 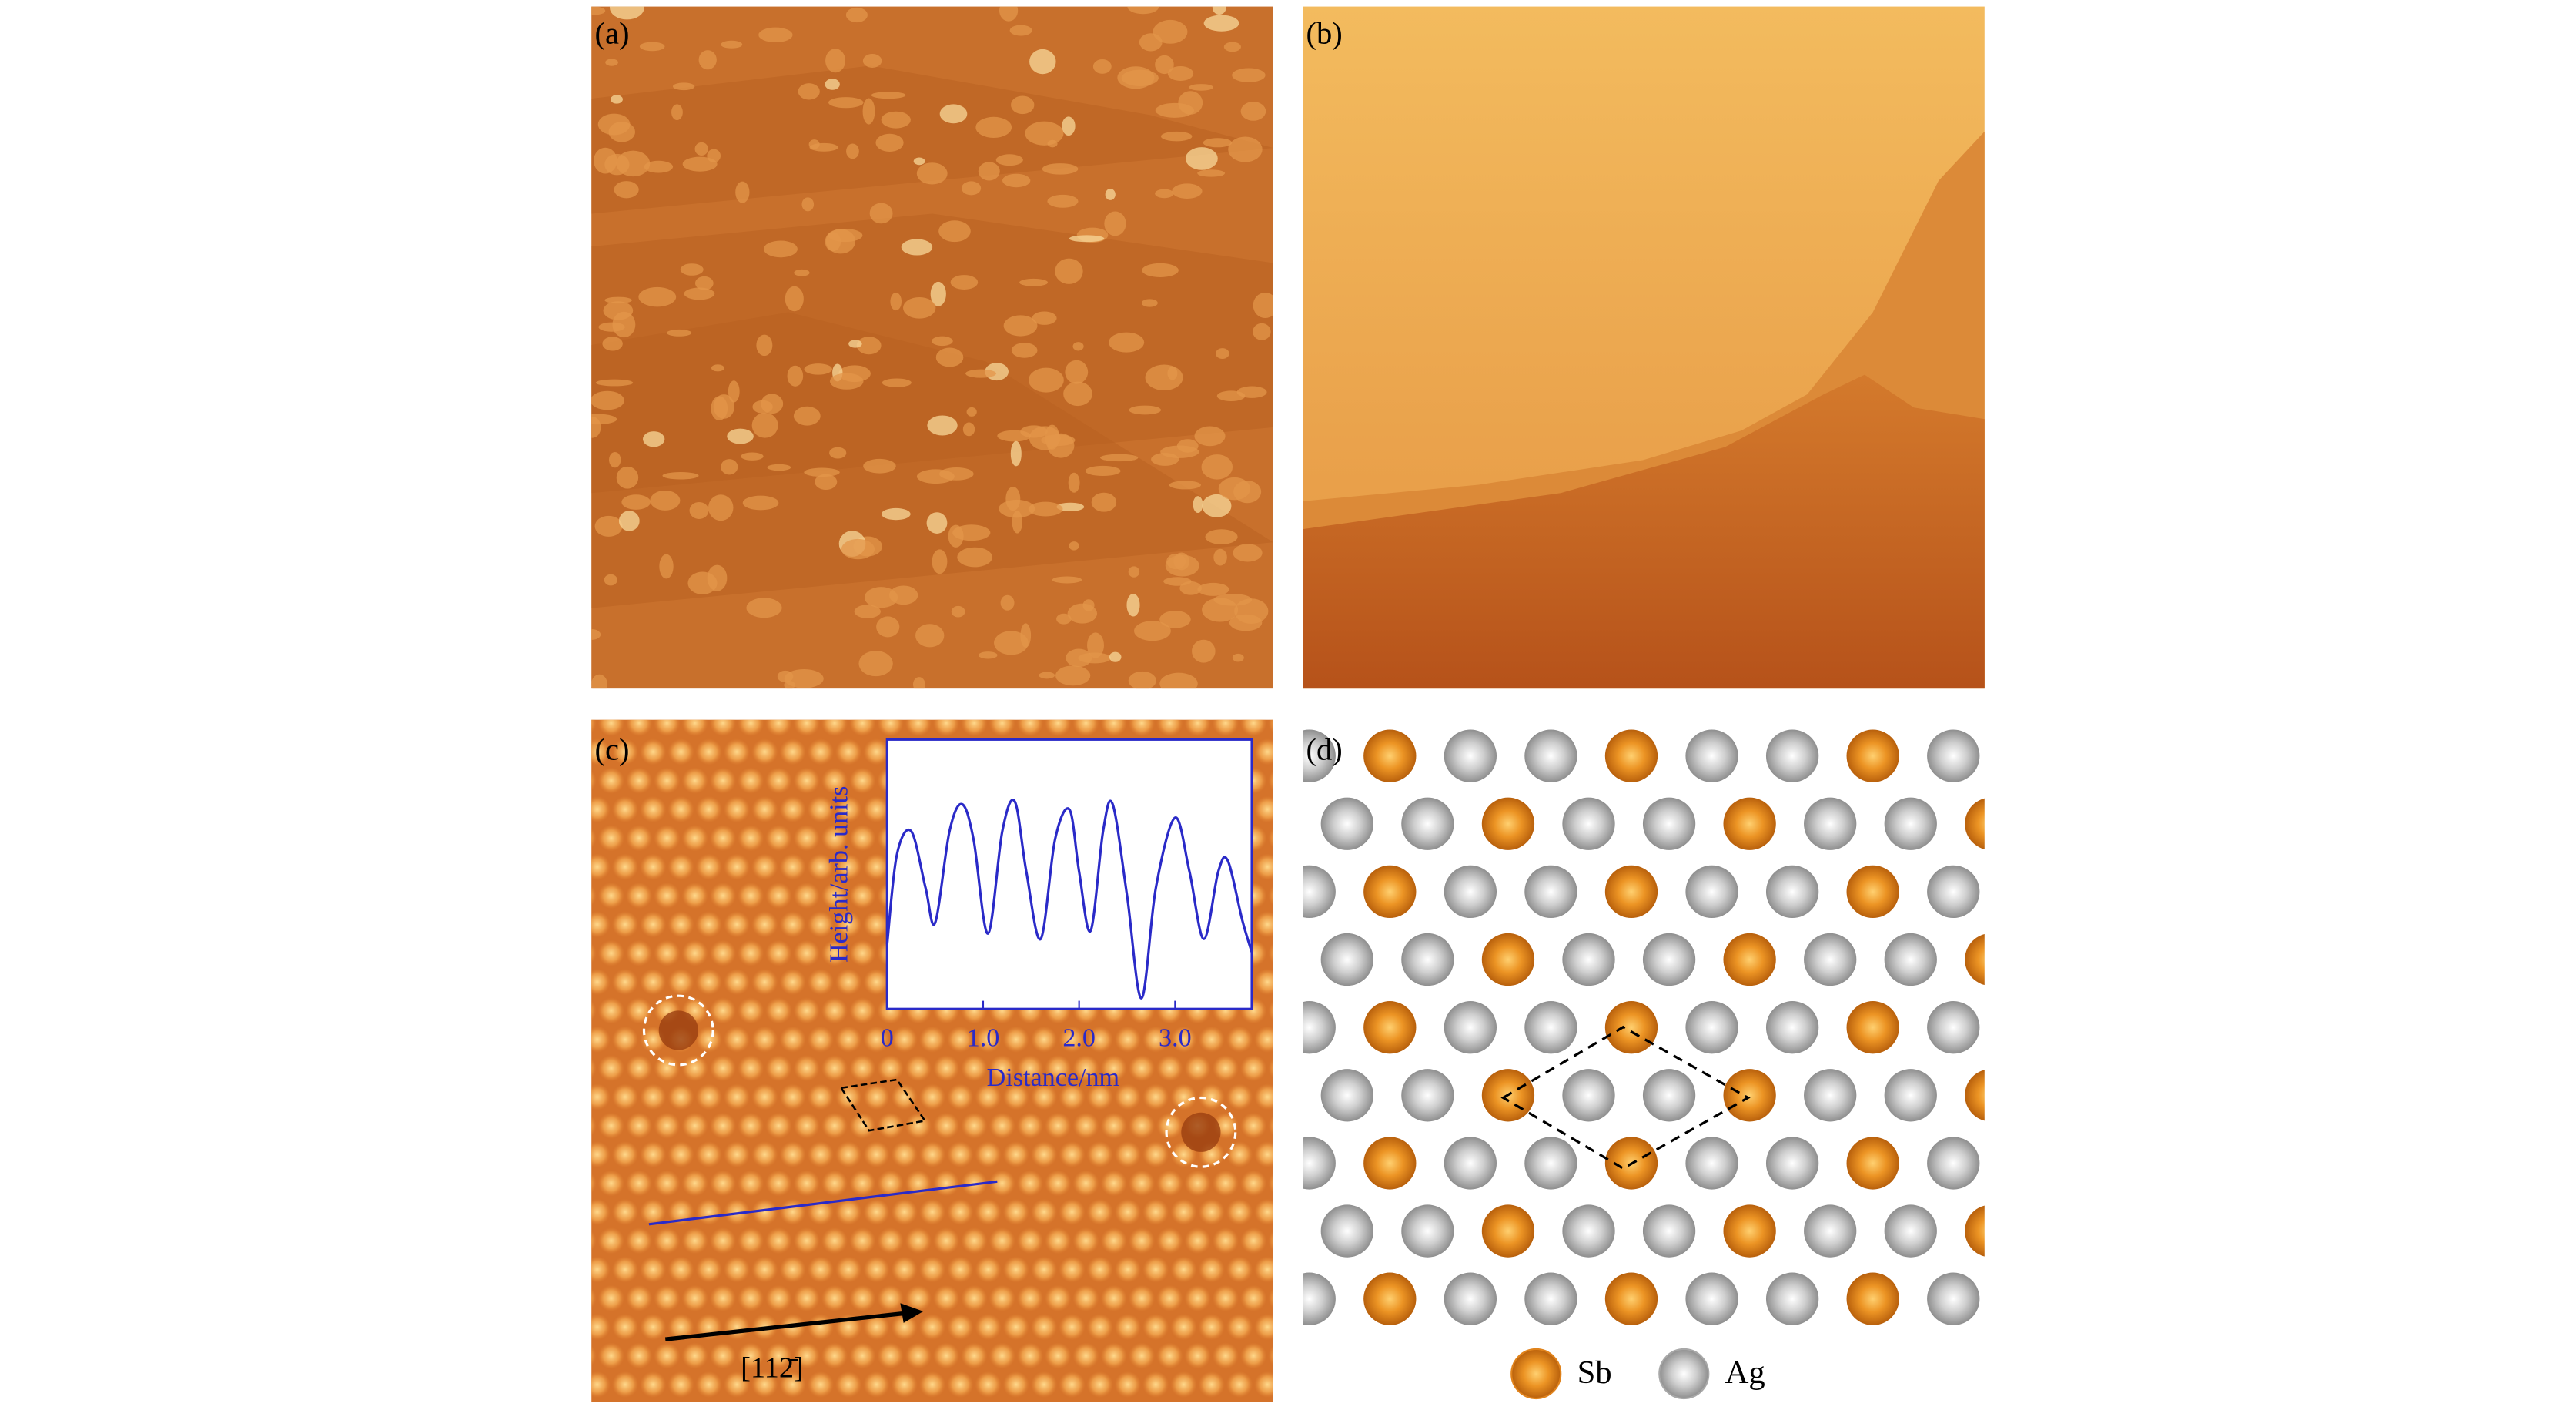 I want to click on stm-texture, so click(x=950, y=1058).